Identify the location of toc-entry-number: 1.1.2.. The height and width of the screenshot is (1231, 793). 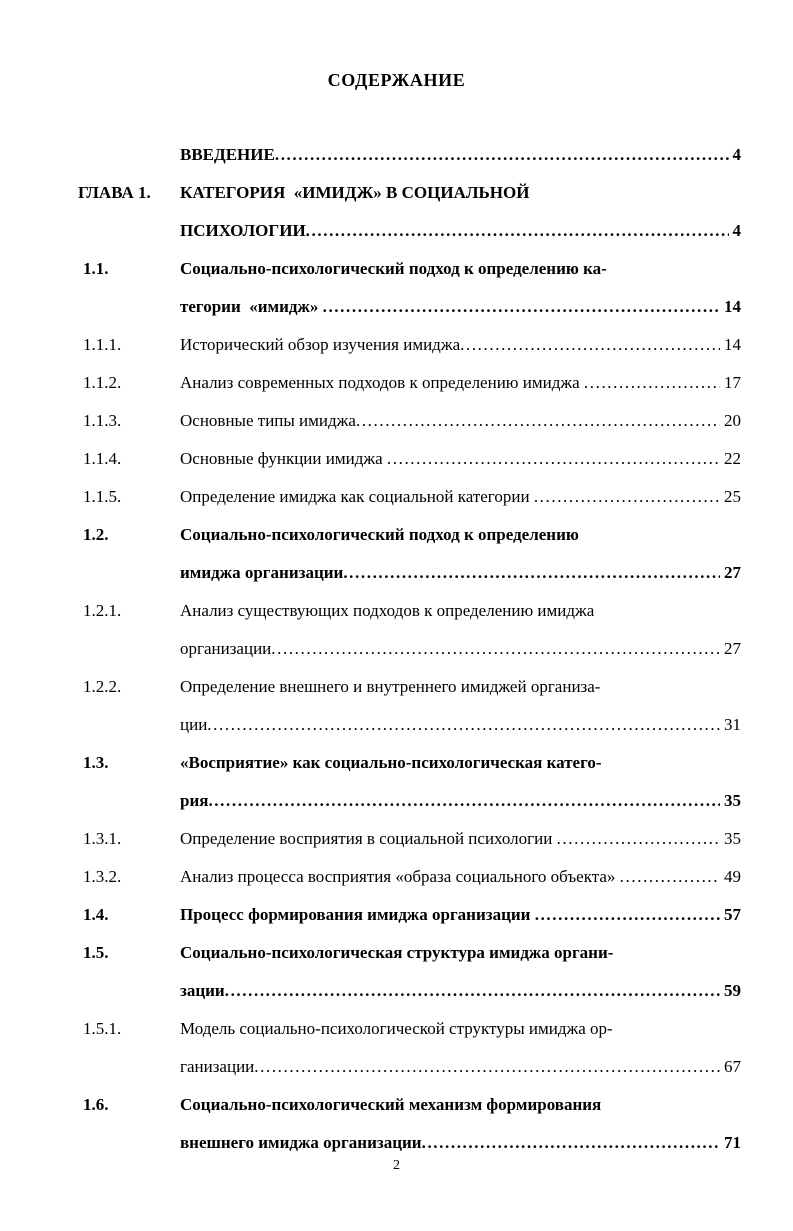
(102, 382).